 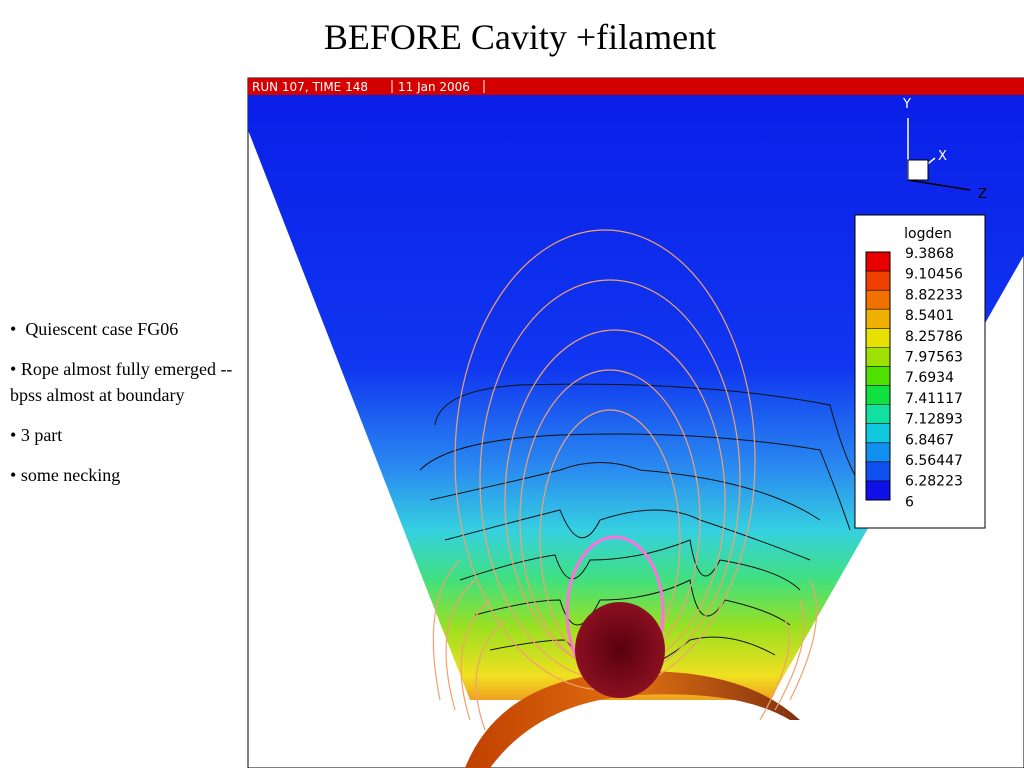 What do you see at coordinates (310, 87) in the screenshot?
I see `run-label: RUN 107, TIME 148` at bounding box center [310, 87].